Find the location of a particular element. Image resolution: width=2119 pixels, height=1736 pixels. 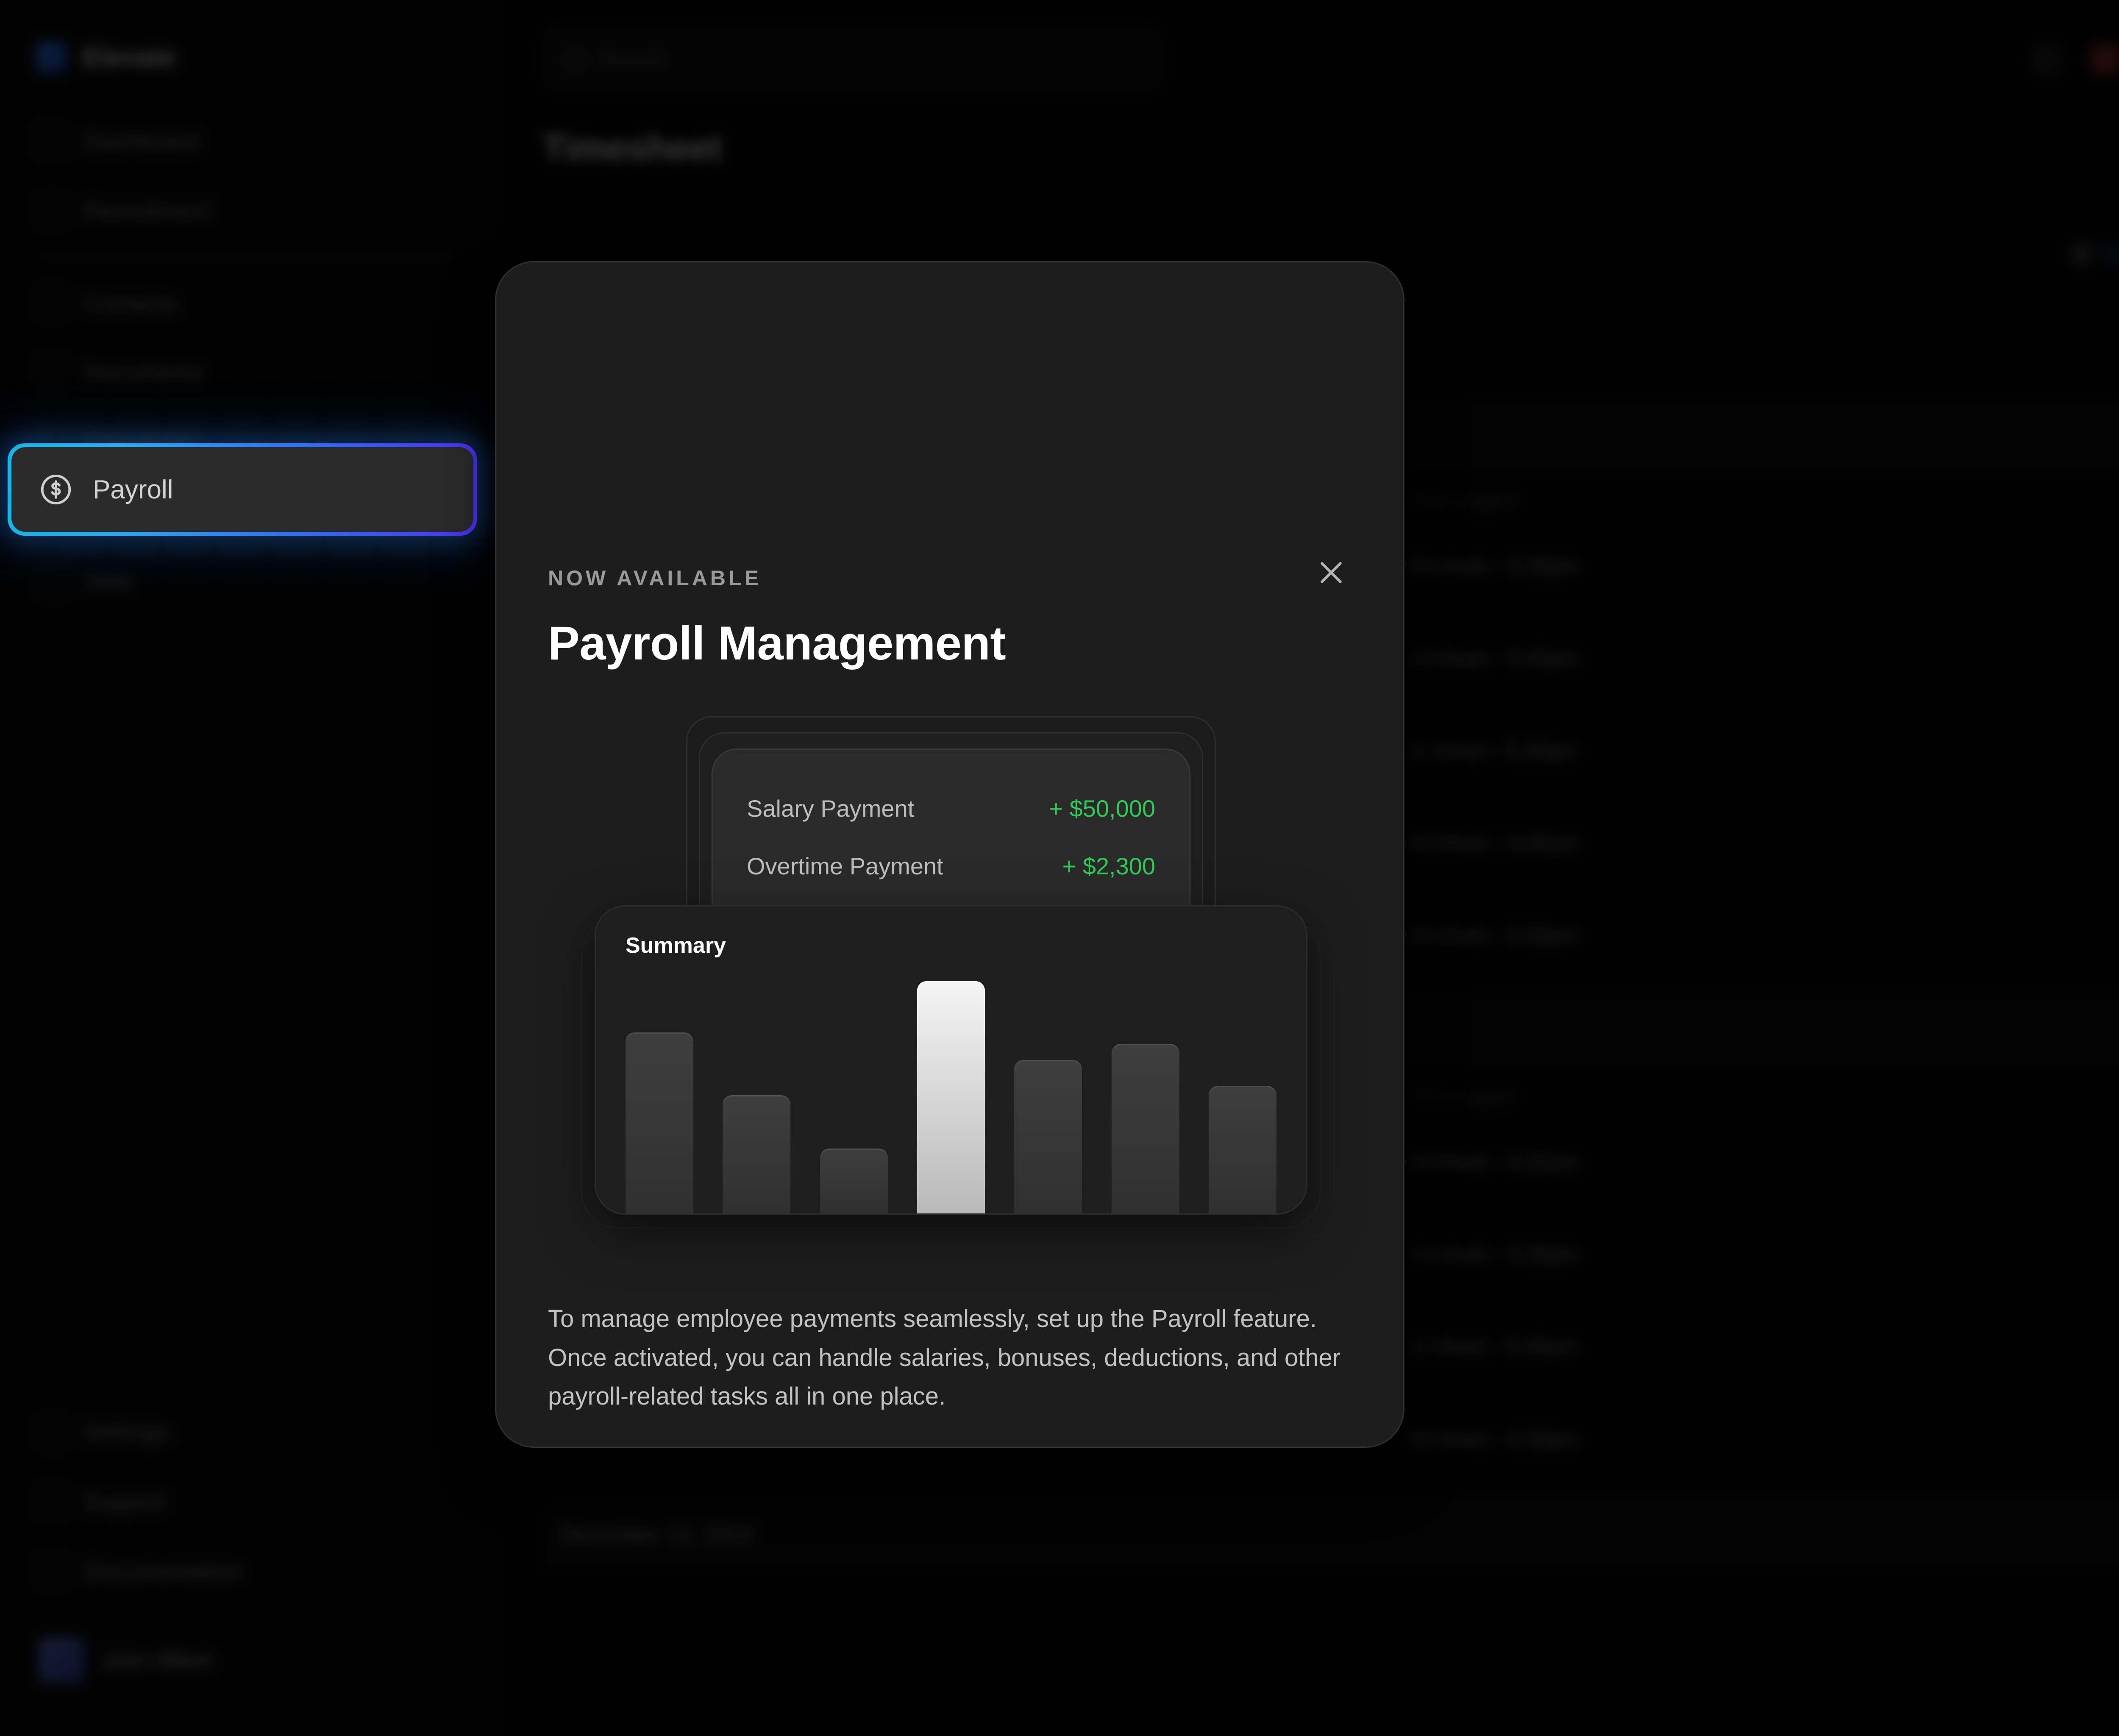

bar-highlighted is located at coordinates (951, 1097).